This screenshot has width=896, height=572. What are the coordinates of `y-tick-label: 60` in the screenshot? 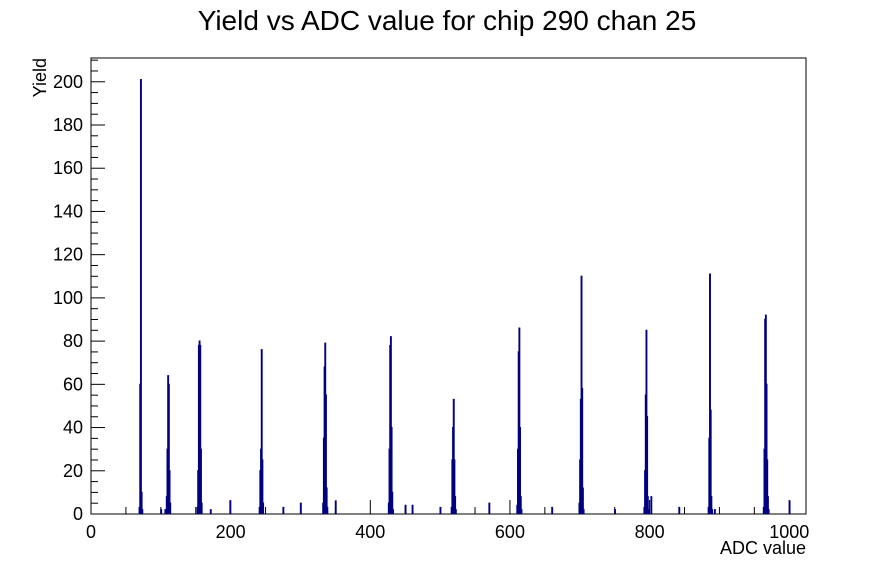 It's located at (73, 384).